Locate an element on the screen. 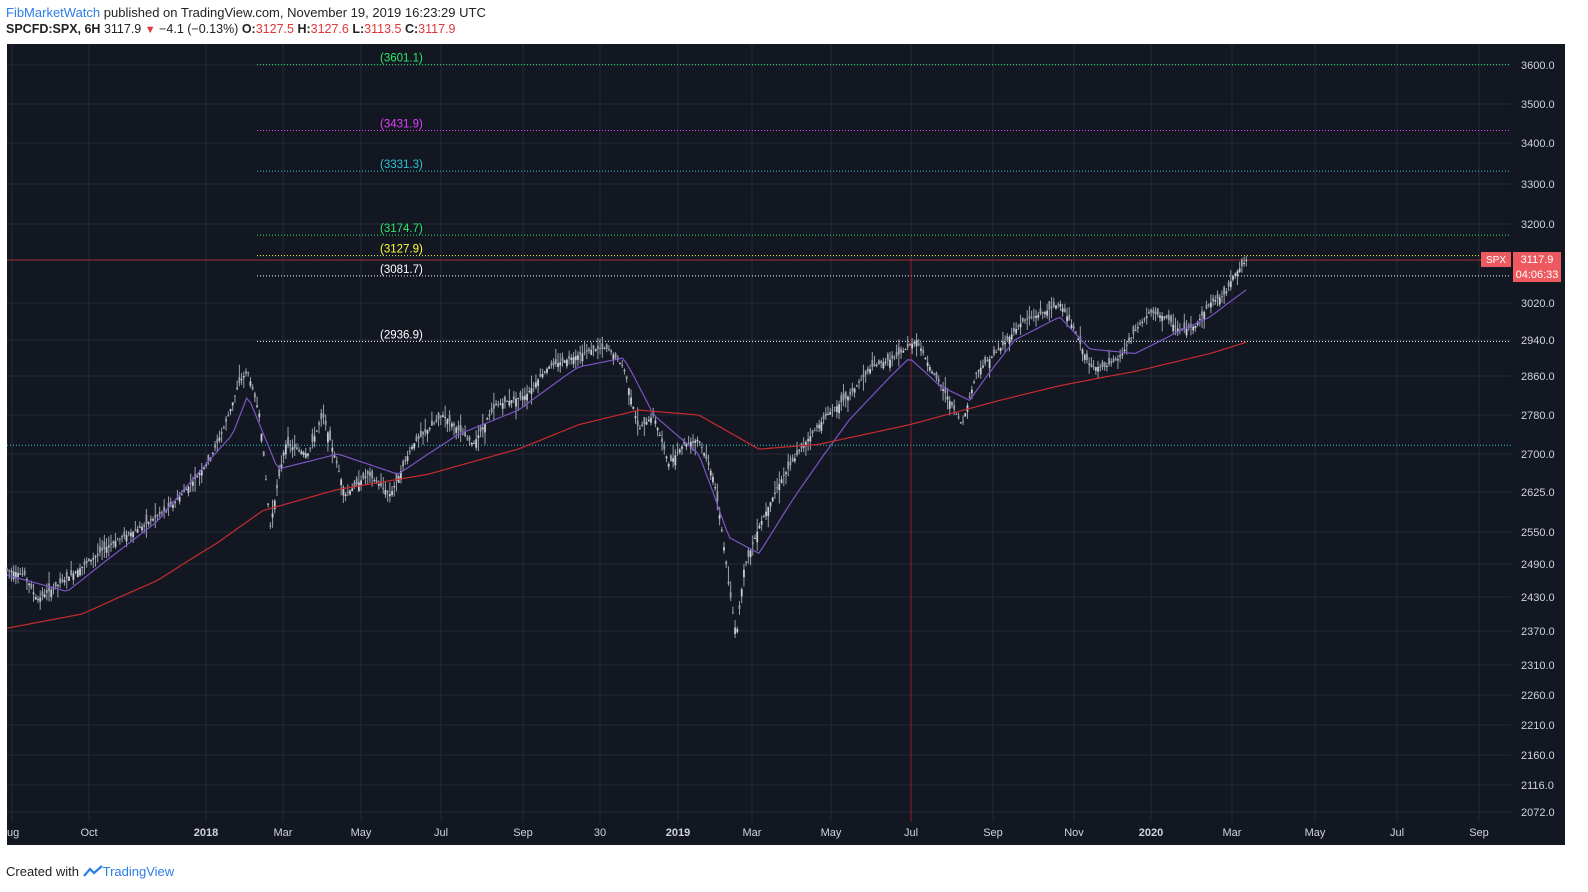 This screenshot has width=1588, height=892. y-tick-label: 2430.0 is located at coordinates (1538, 598).